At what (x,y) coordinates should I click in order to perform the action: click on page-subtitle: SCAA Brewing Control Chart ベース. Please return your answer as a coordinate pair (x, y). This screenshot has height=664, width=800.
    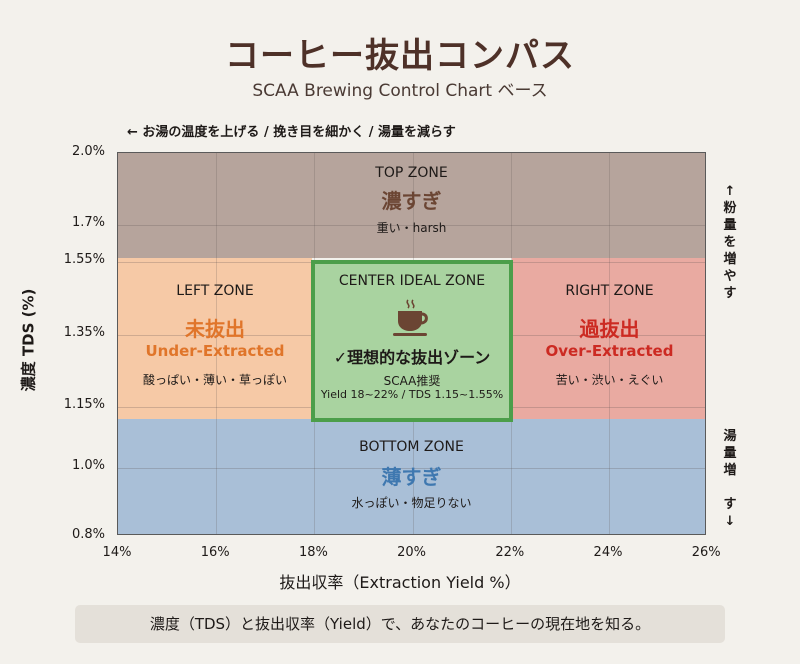
    Looking at the image, I should click on (400, 91).